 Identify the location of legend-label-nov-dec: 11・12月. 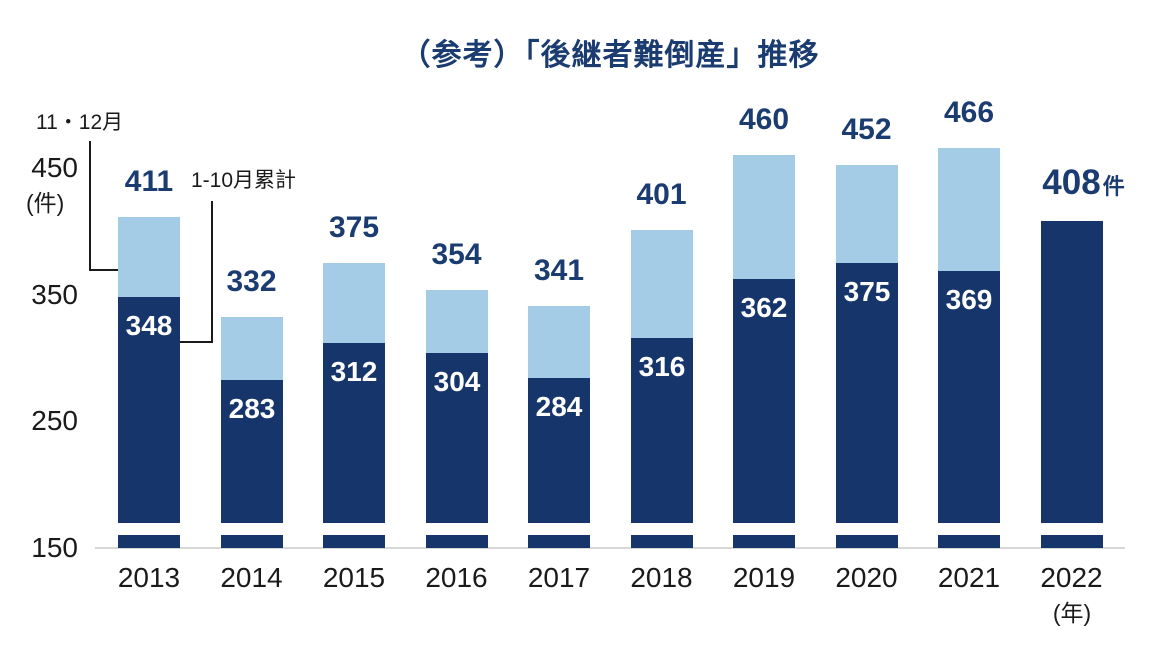
(80, 122).